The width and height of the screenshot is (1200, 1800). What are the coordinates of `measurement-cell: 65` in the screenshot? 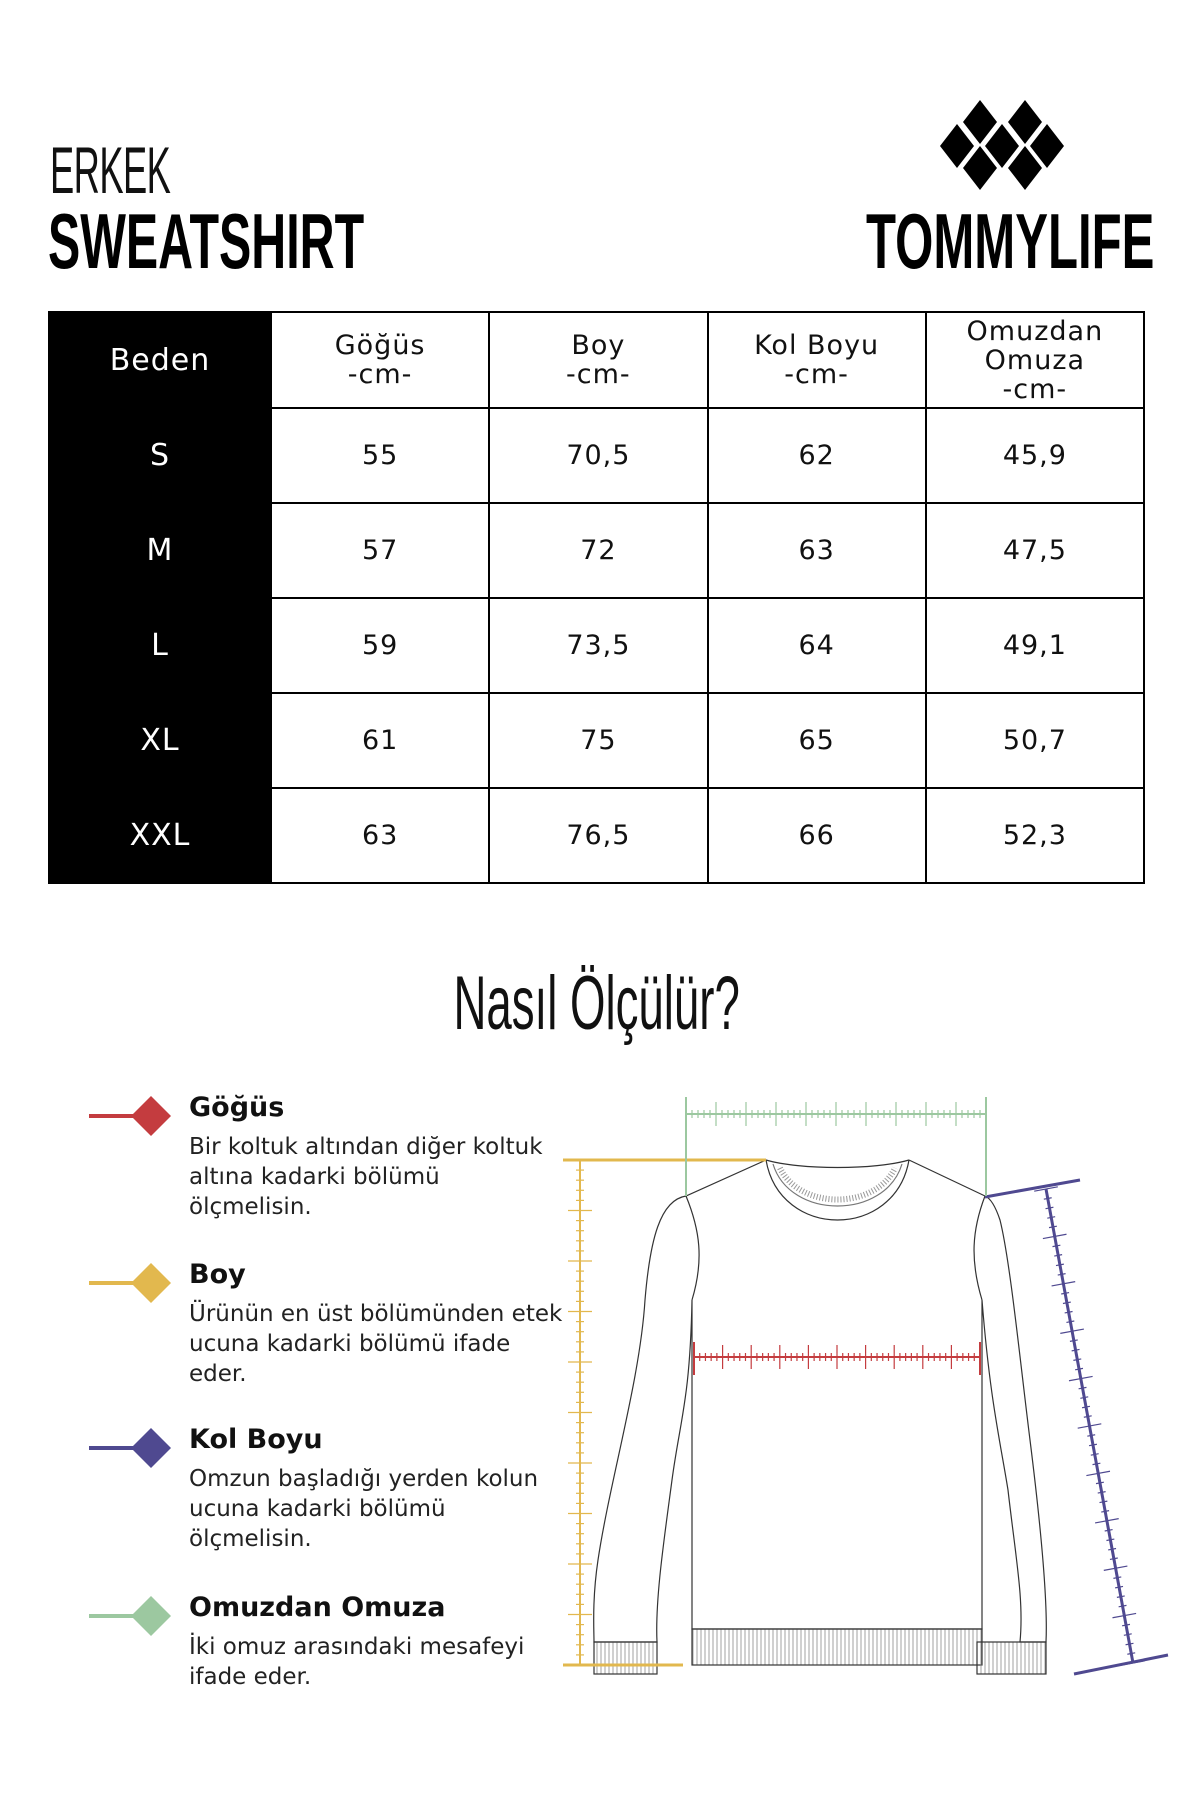 It's located at (816, 740).